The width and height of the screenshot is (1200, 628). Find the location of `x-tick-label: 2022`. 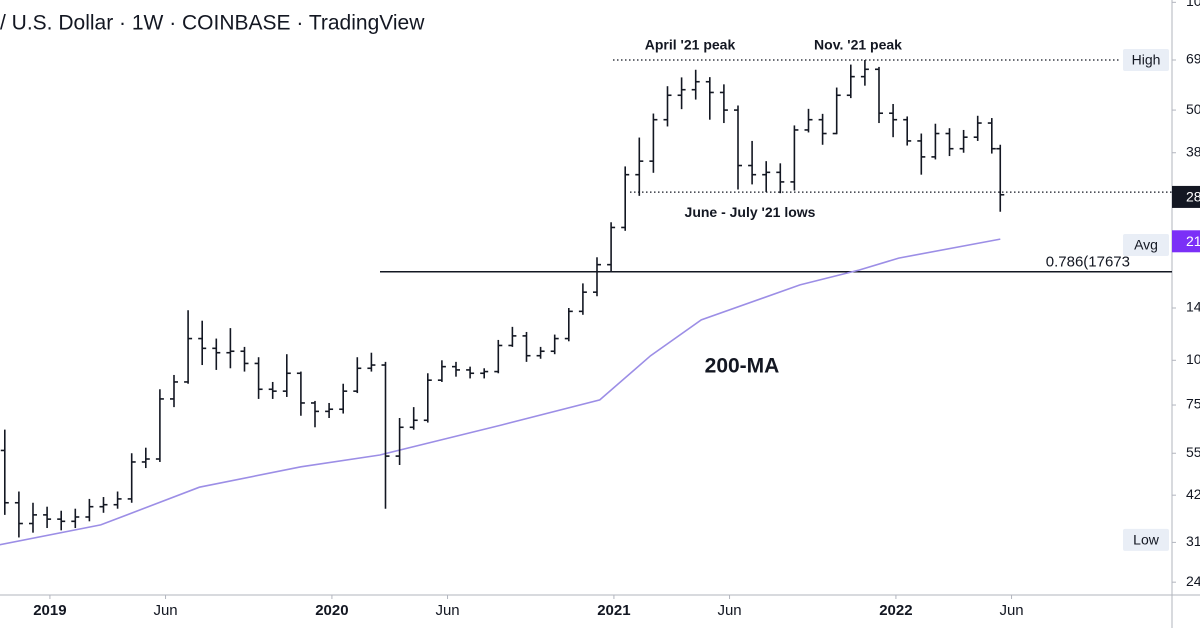

x-tick-label: 2022 is located at coordinates (895, 610).